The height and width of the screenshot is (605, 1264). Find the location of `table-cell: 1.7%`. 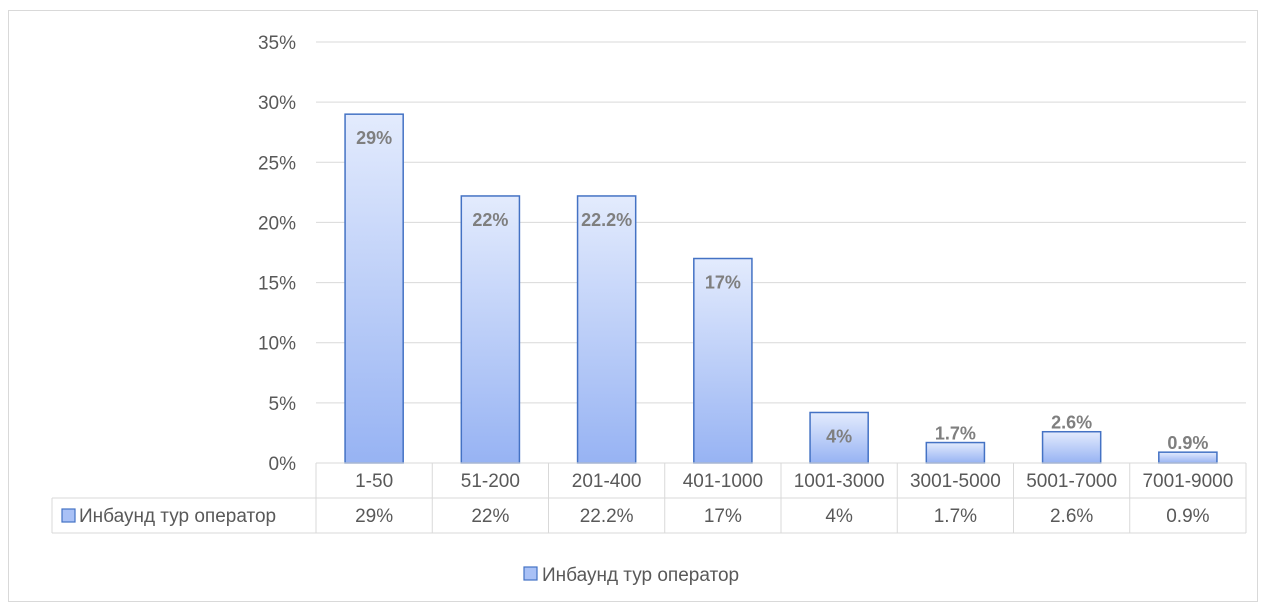

table-cell: 1.7% is located at coordinates (955, 516).